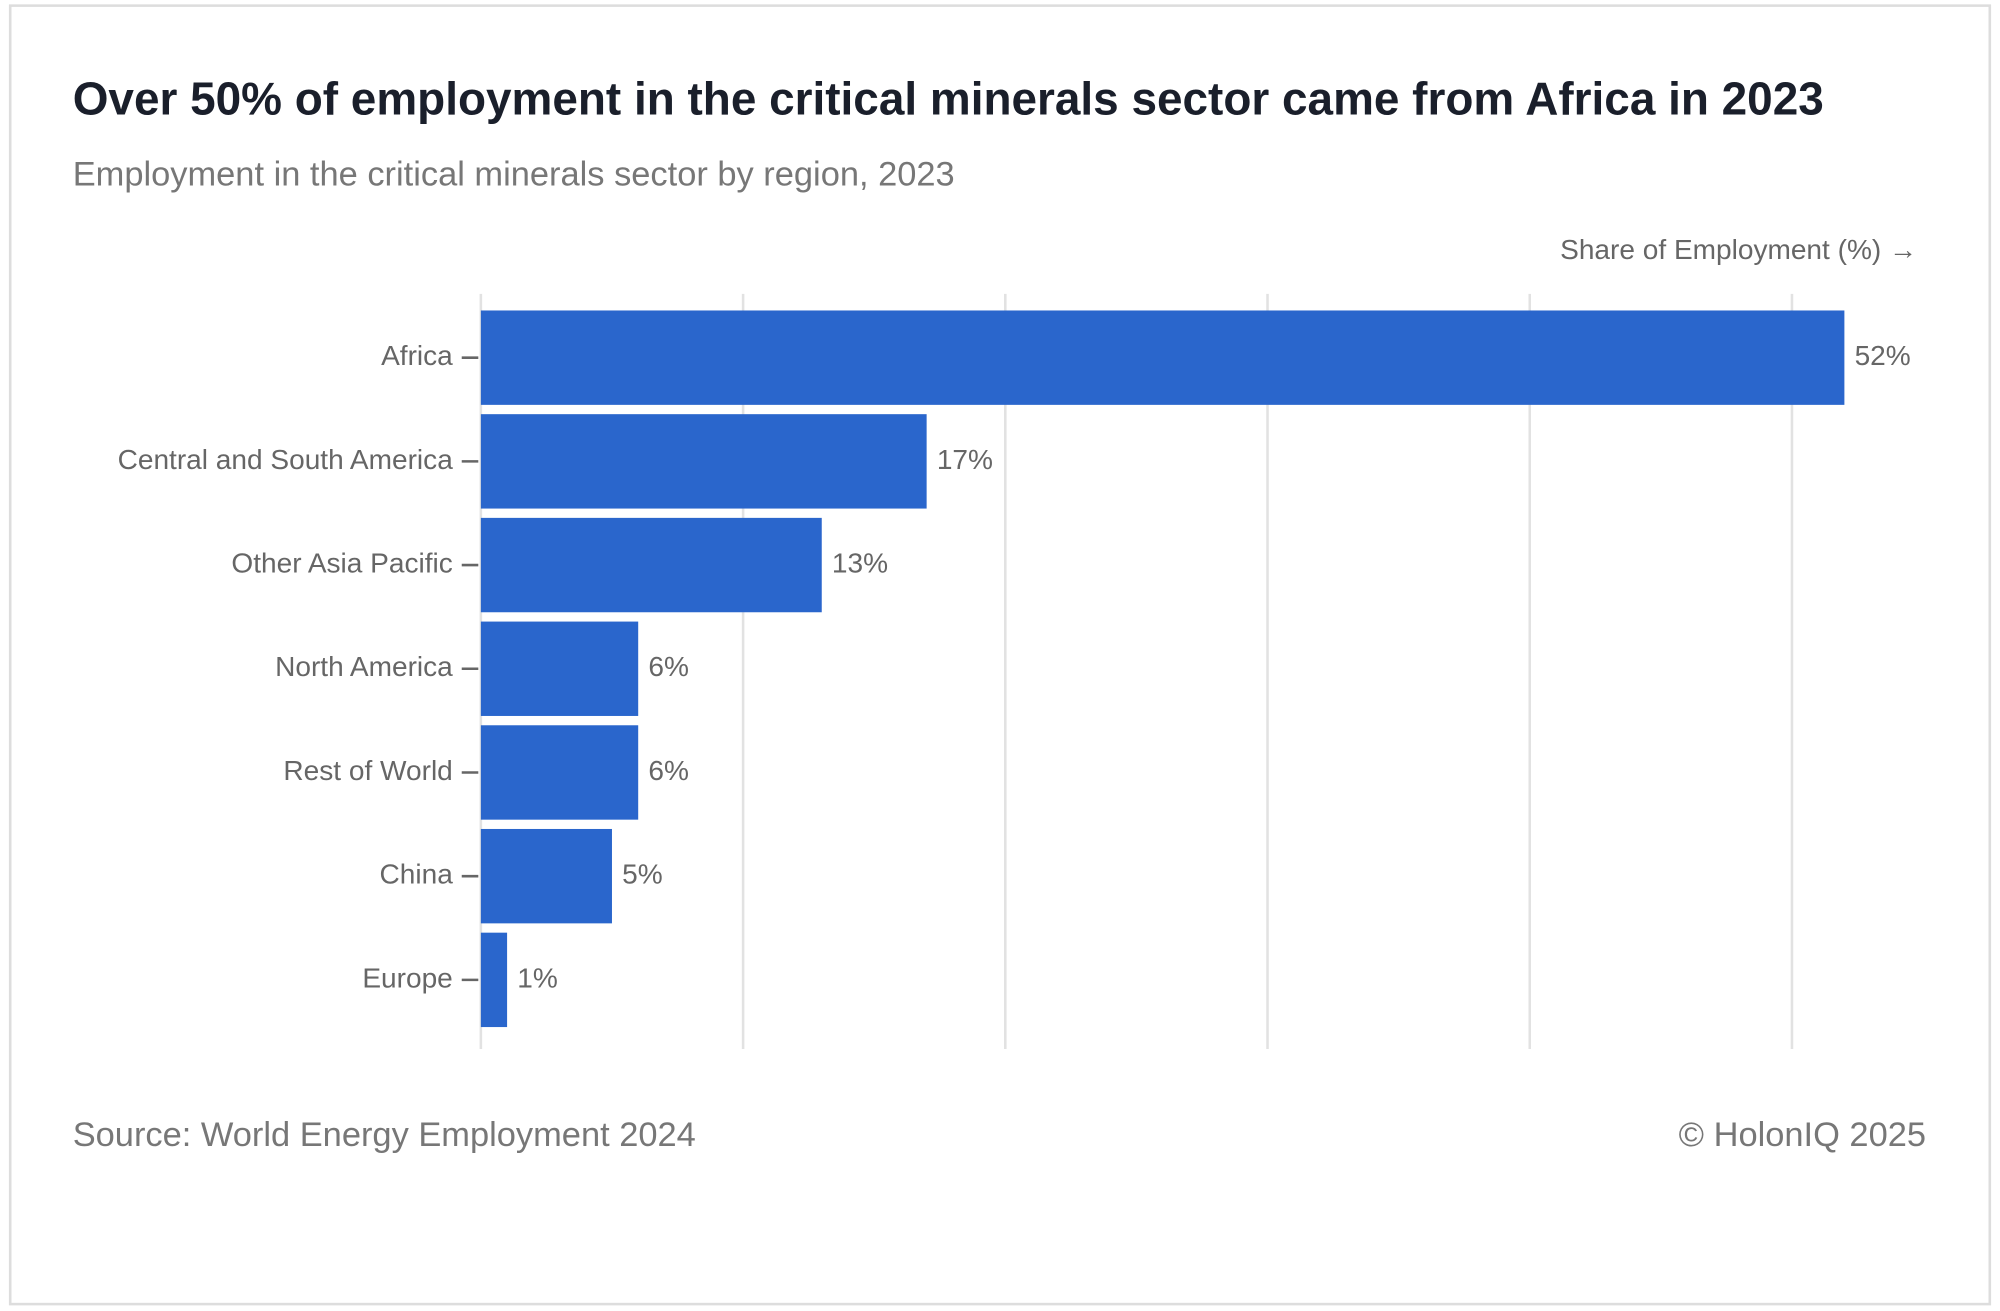 The height and width of the screenshot is (1311, 2000). I want to click on source: Source: World Energy Employment 2024, so click(384, 1135).